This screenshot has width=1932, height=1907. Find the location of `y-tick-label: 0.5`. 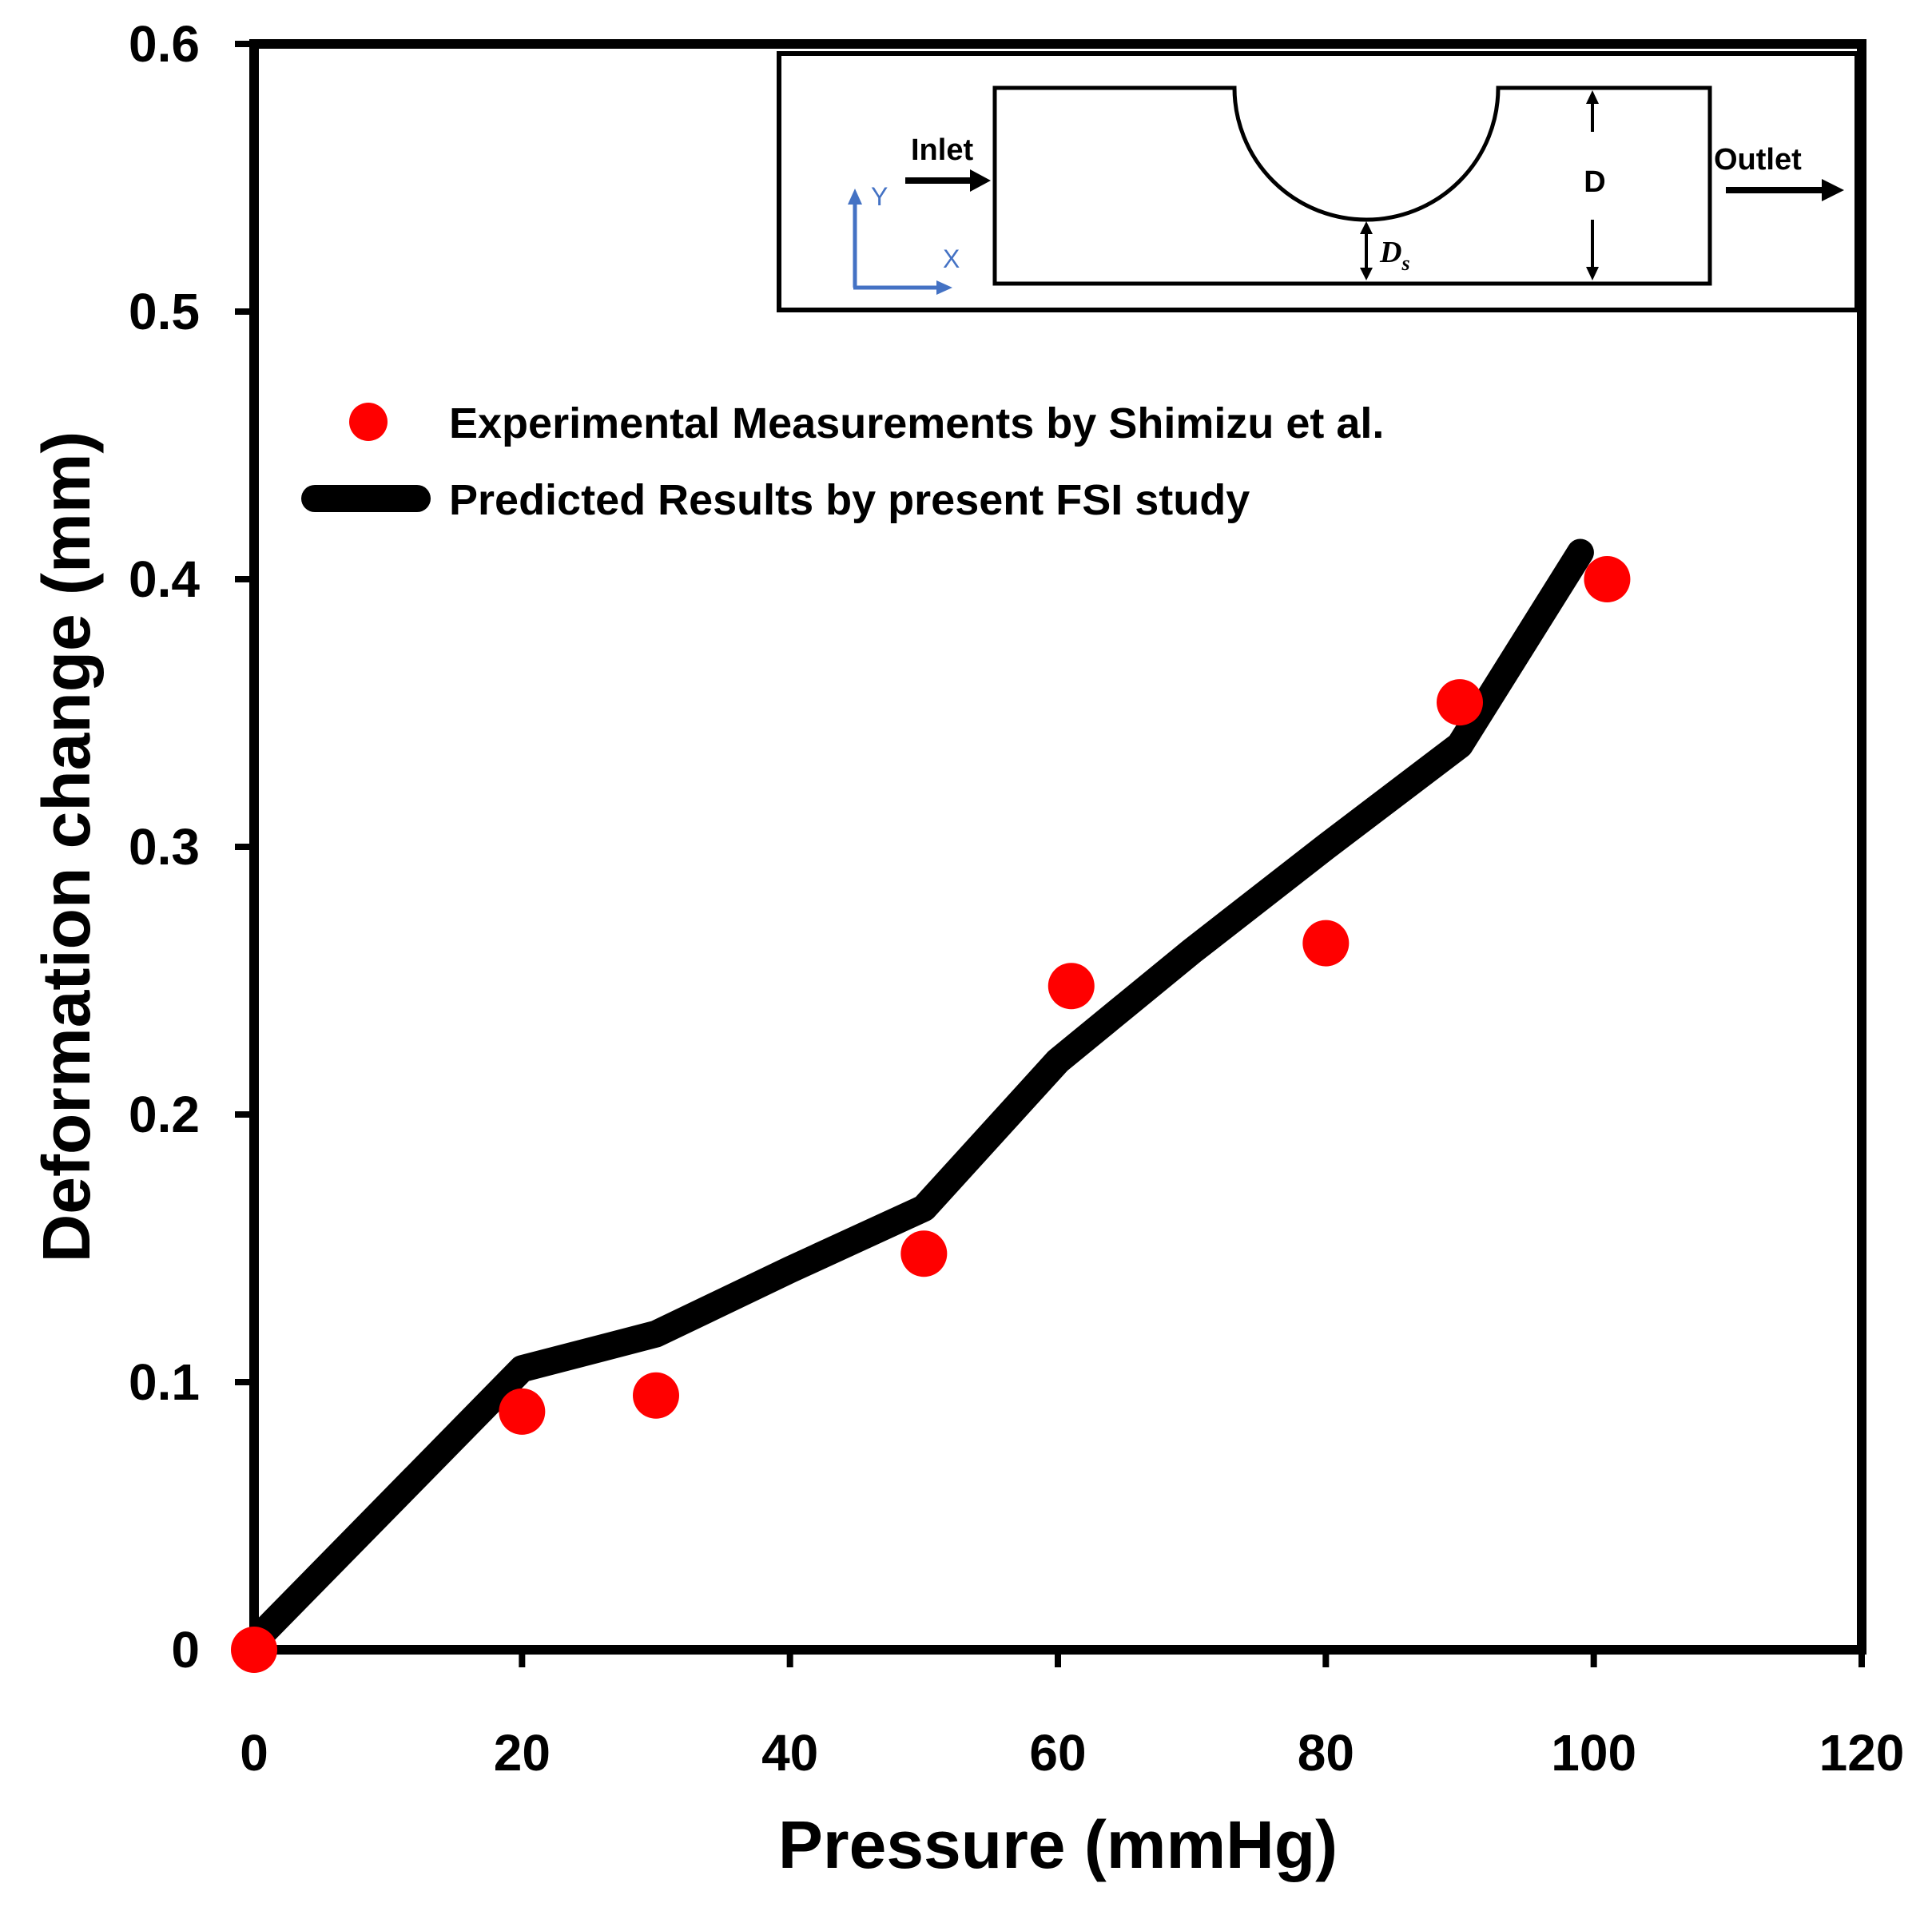

y-tick-label: 0.5 is located at coordinates (164, 311).